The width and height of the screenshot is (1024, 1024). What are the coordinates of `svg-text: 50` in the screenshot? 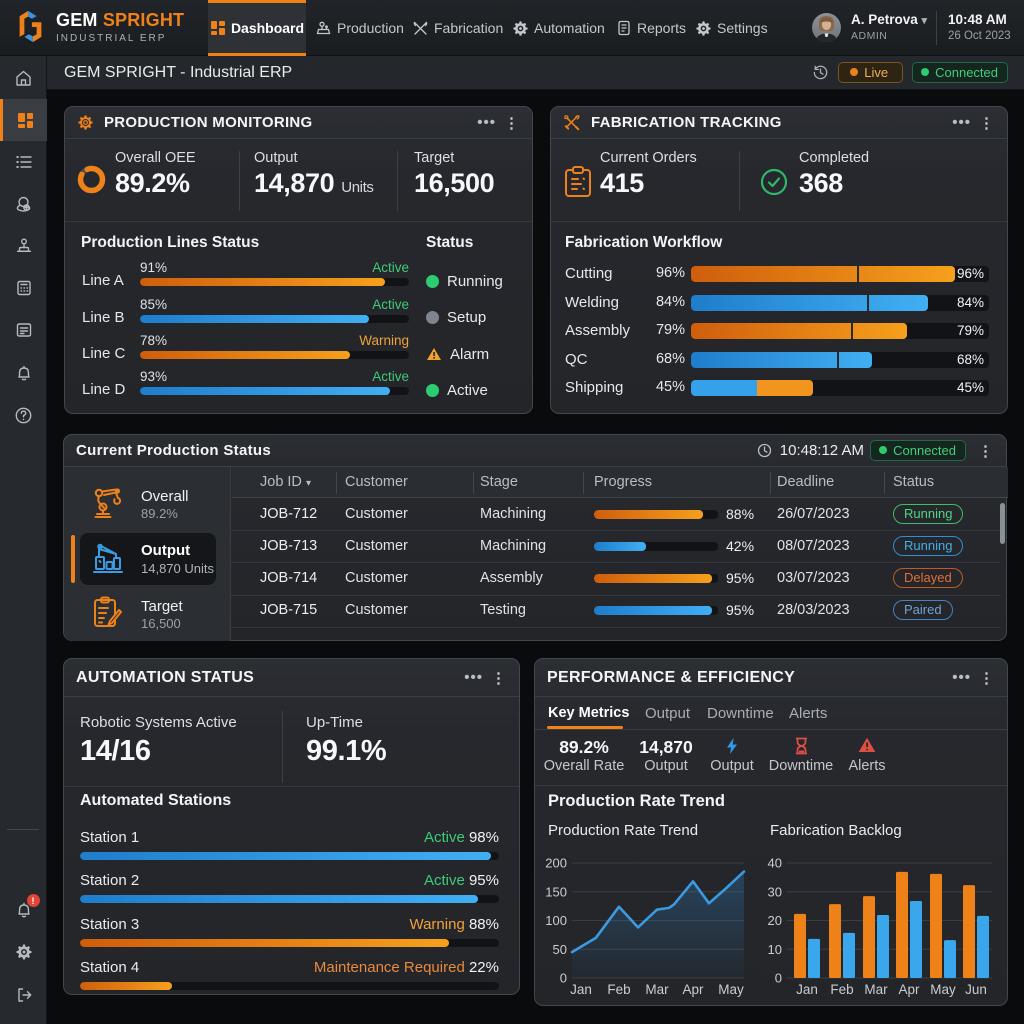 It's located at (560, 949).